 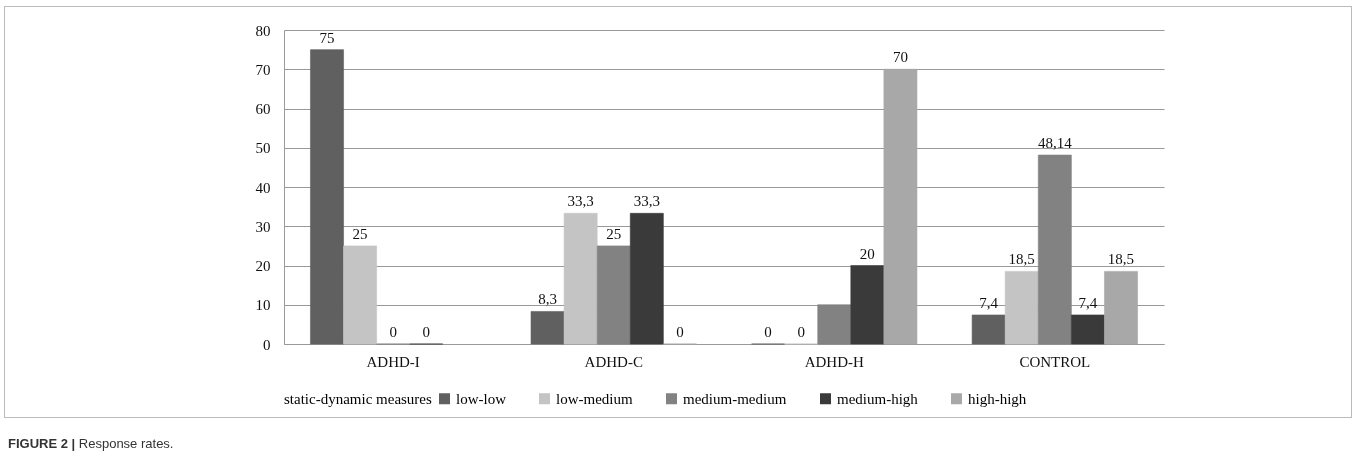 I want to click on y-tick-label: 60, so click(x=263, y=109).